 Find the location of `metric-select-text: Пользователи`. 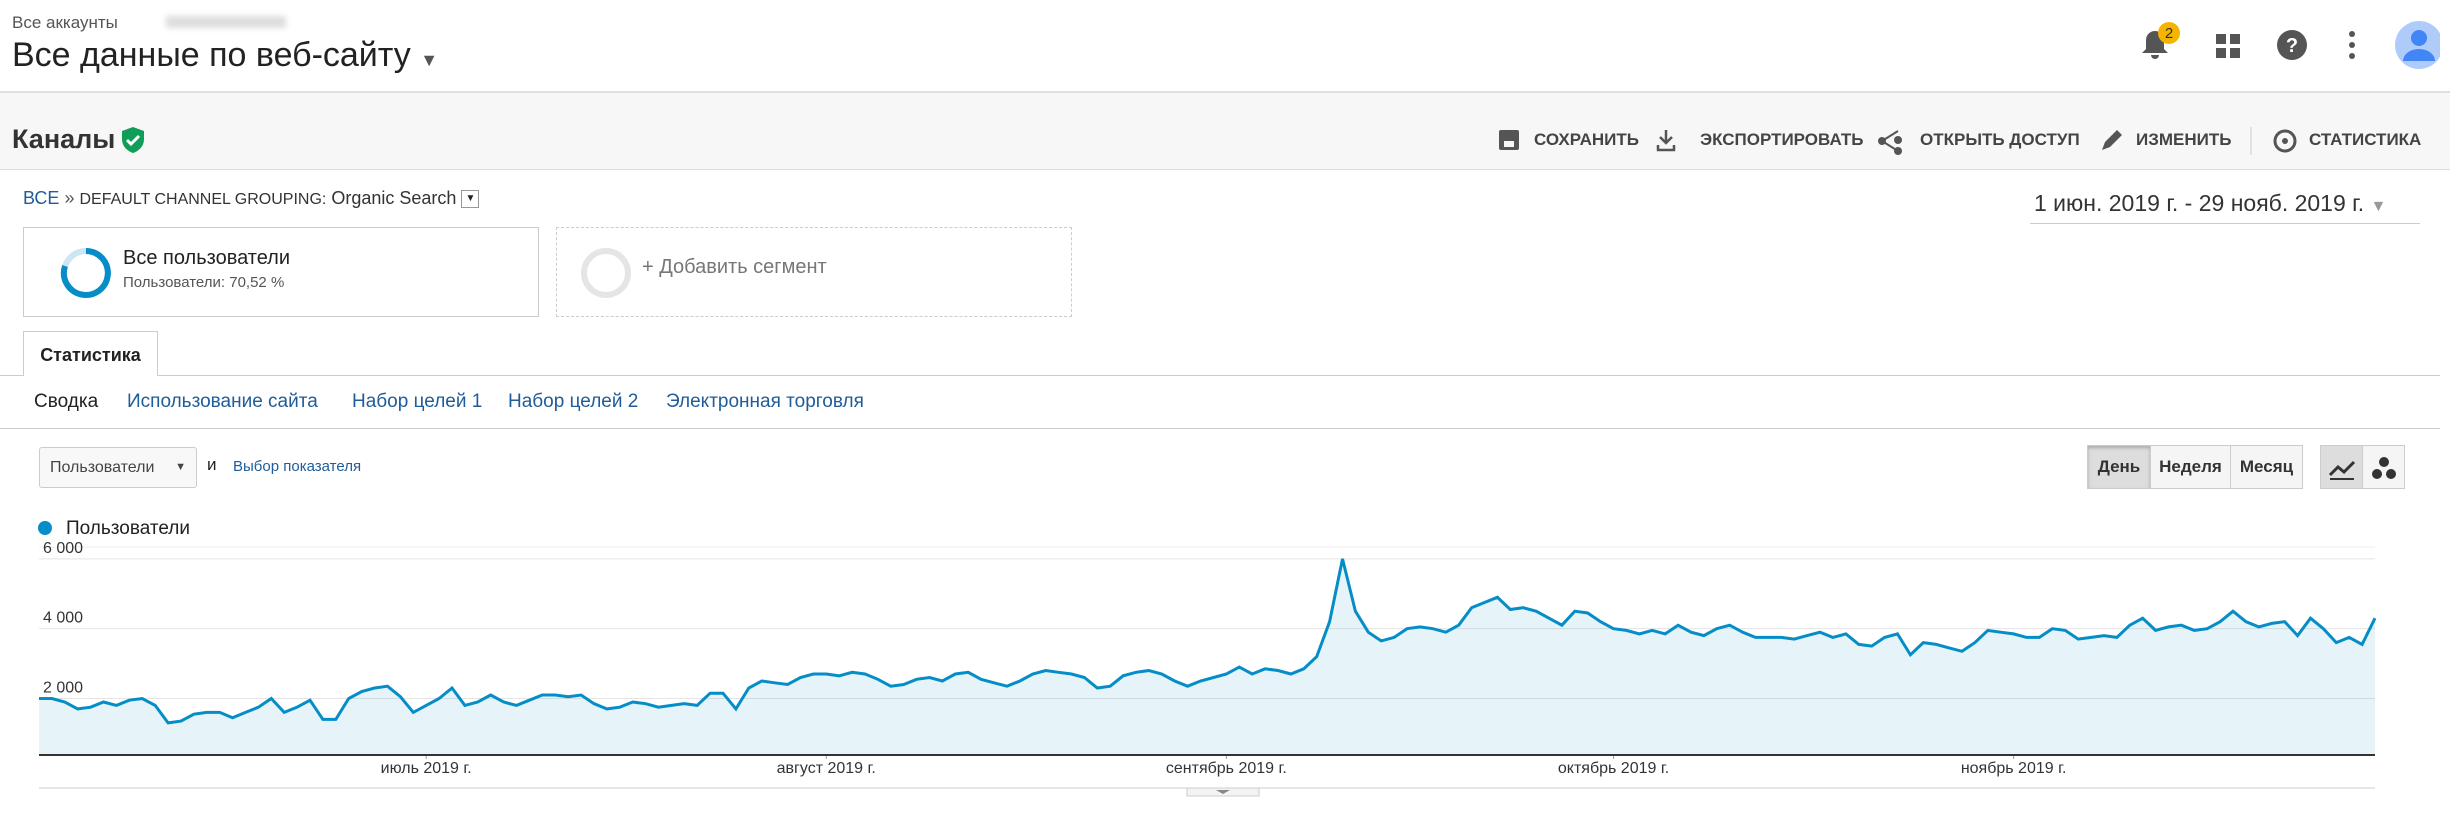

metric-select-text: Пользователи is located at coordinates (102, 467).